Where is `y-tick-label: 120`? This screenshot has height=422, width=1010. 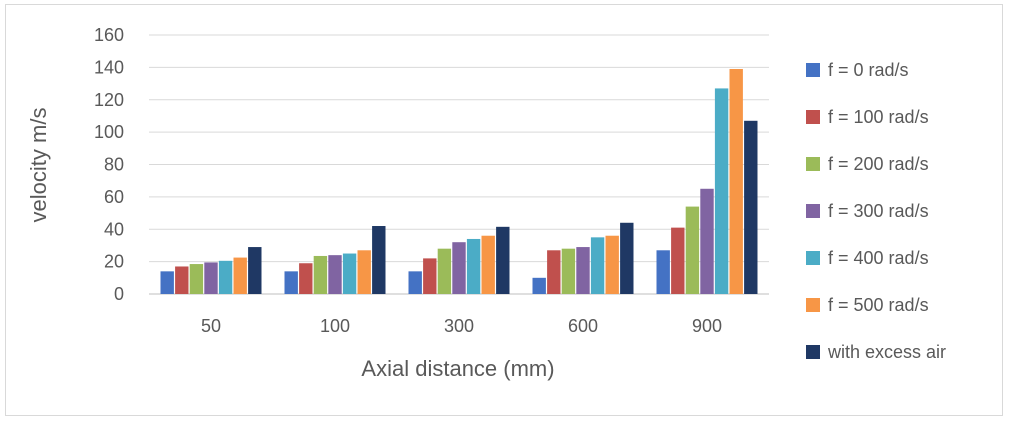 y-tick-label: 120 is located at coordinates (109, 100).